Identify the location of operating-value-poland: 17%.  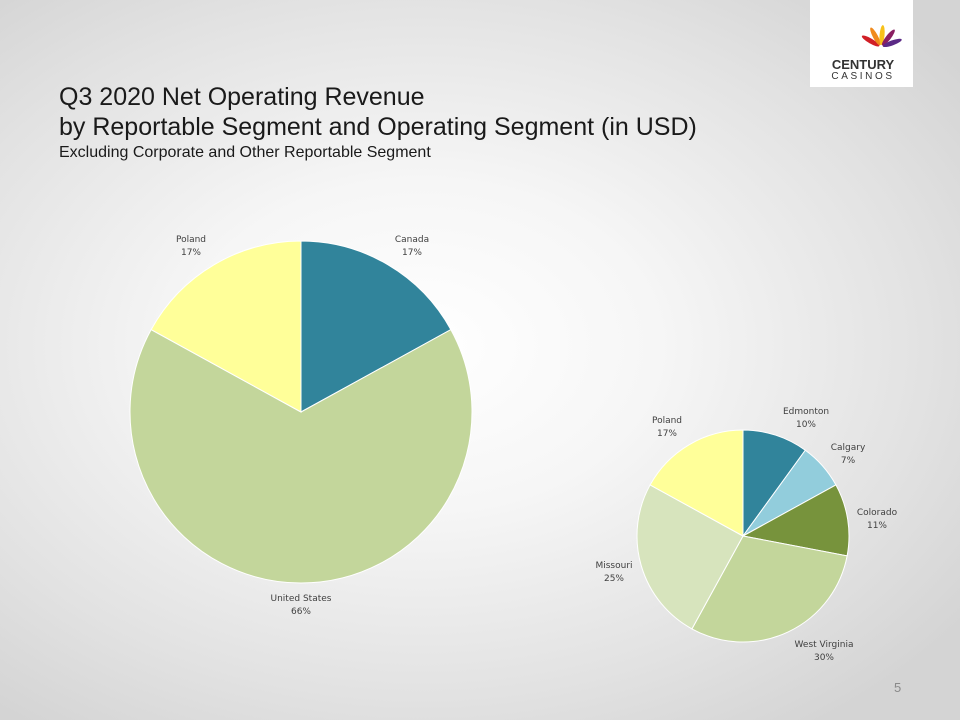
(667, 434).